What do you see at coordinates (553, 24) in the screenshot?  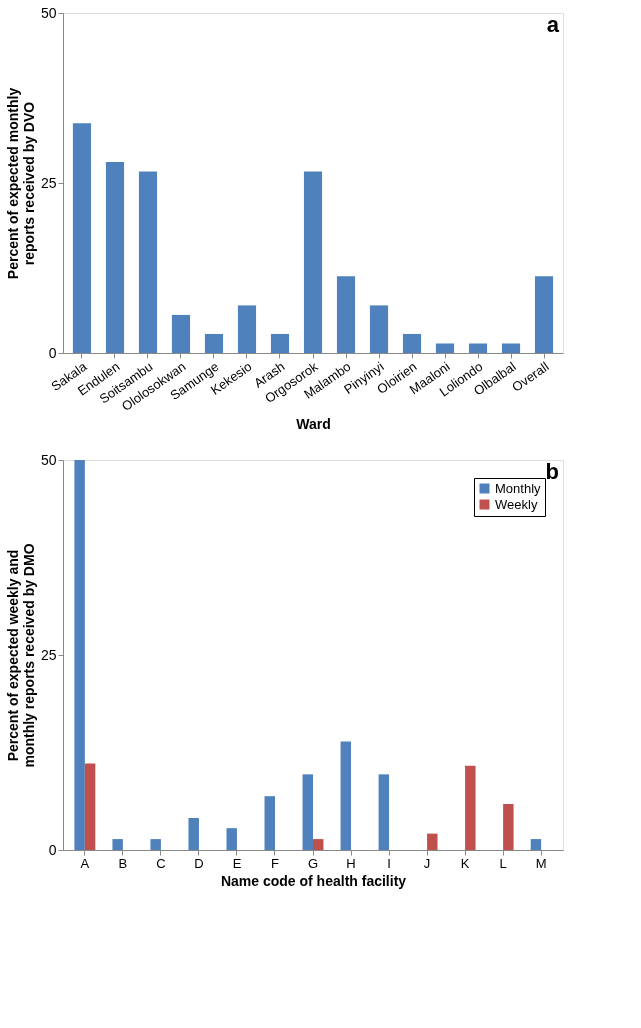 I see `annotation: a` at bounding box center [553, 24].